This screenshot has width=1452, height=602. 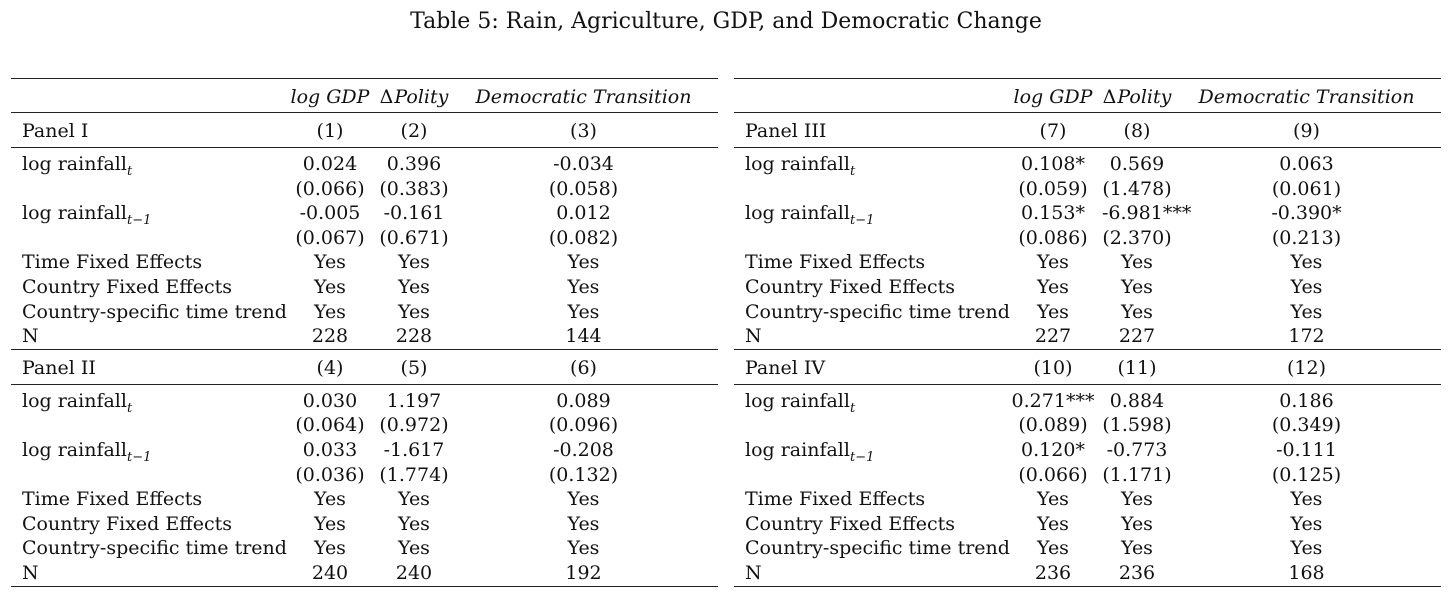 What do you see at coordinates (1306, 367) in the screenshot?
I see `column-number: (12)` at bounding box center [1306, 367].